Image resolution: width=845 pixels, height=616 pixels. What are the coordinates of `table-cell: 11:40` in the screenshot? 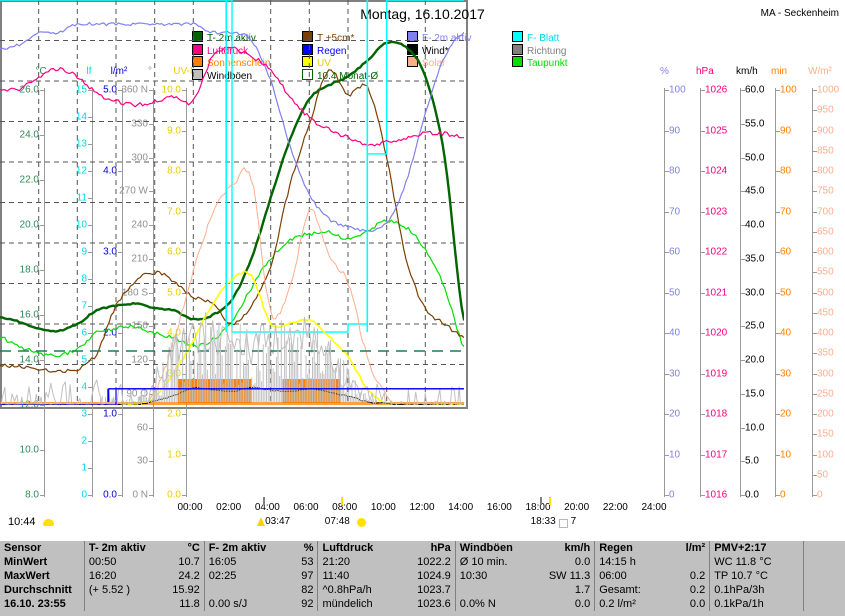 It's located at (355, 576).